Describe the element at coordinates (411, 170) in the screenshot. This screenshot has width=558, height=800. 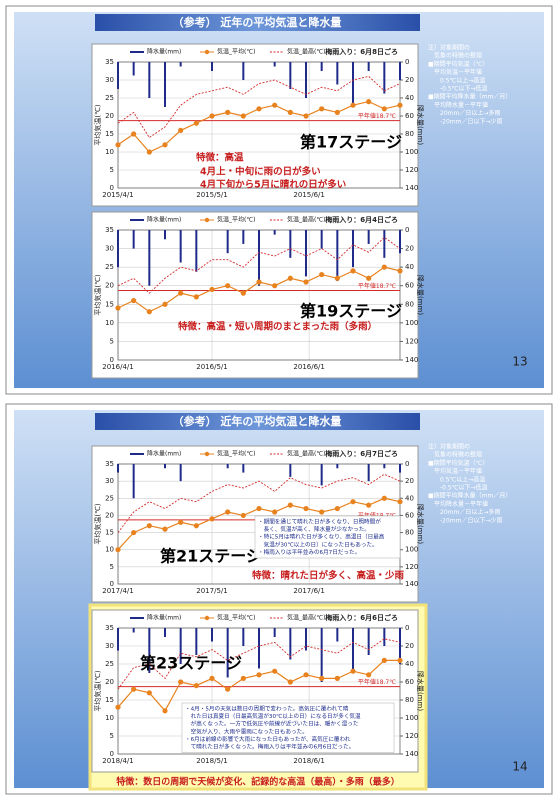
I see `y2-tick-label: 120` at that location.